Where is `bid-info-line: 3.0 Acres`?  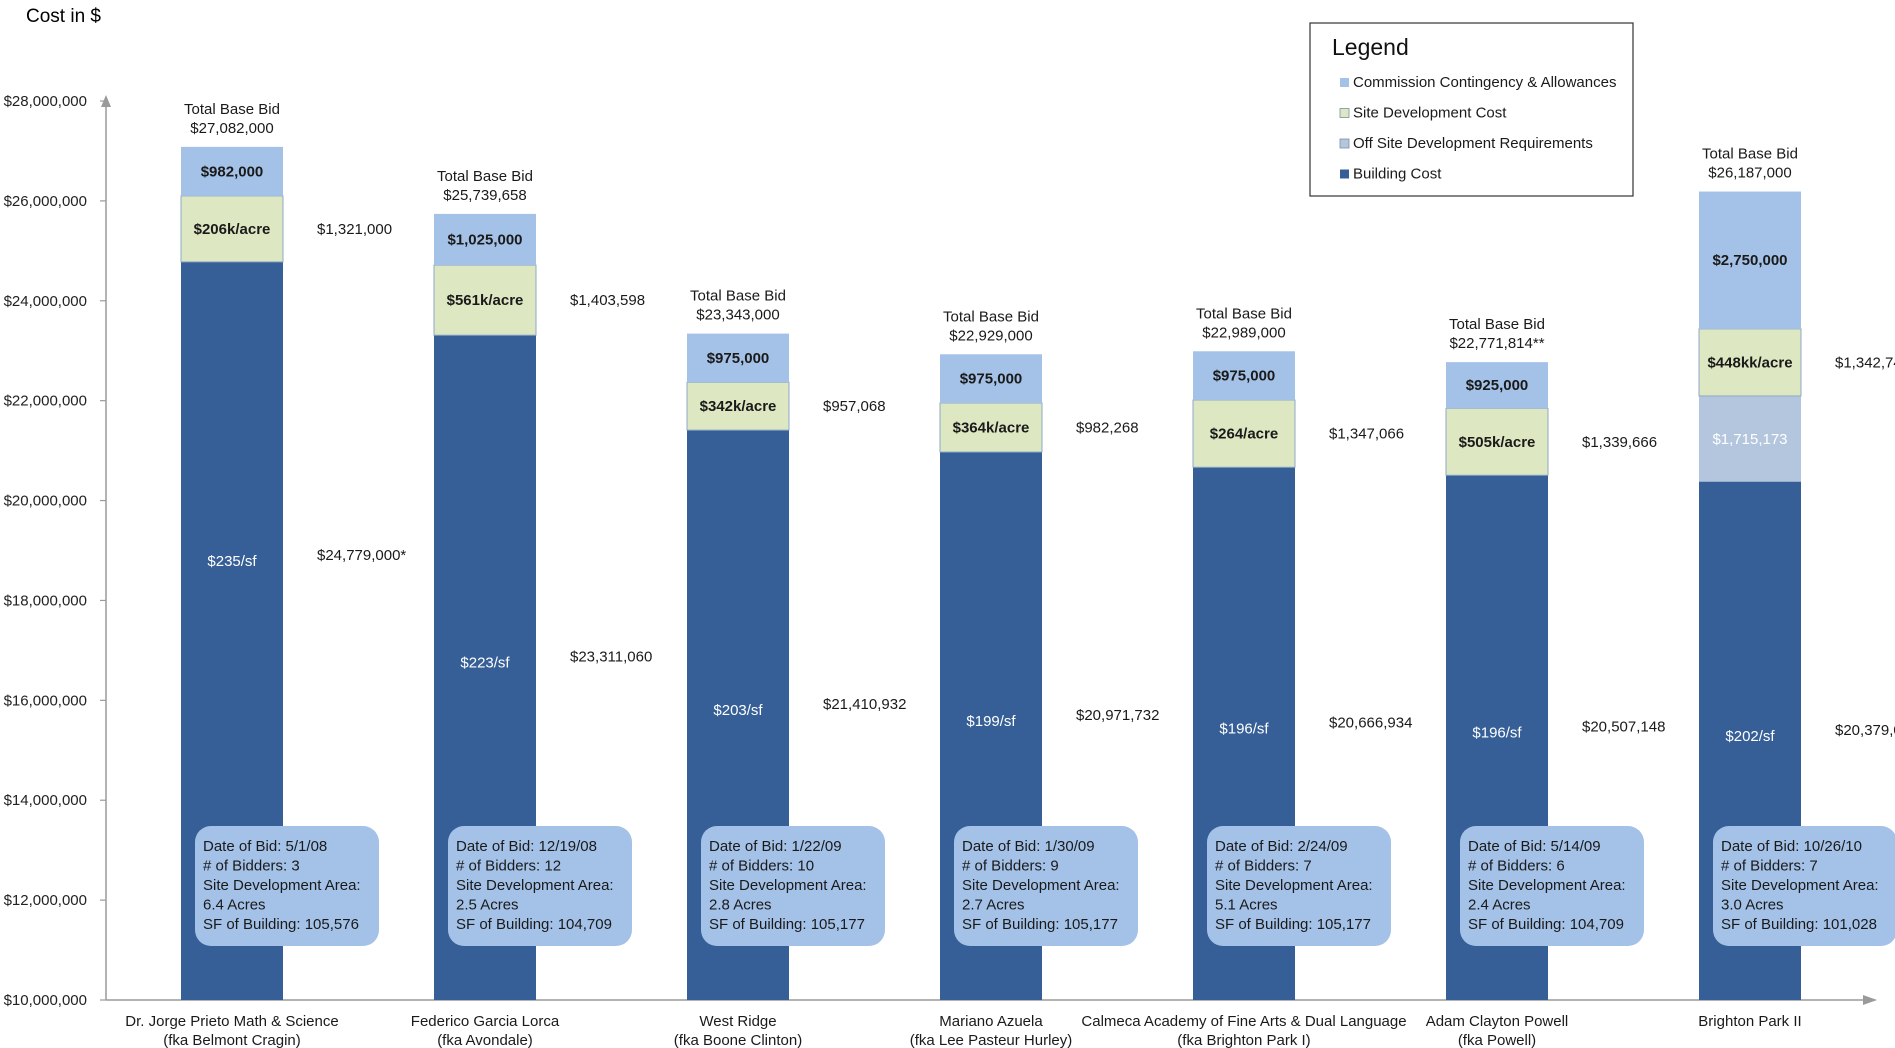 bid-info-line: 3.0 Acres is located at coordinates (1752, 905).